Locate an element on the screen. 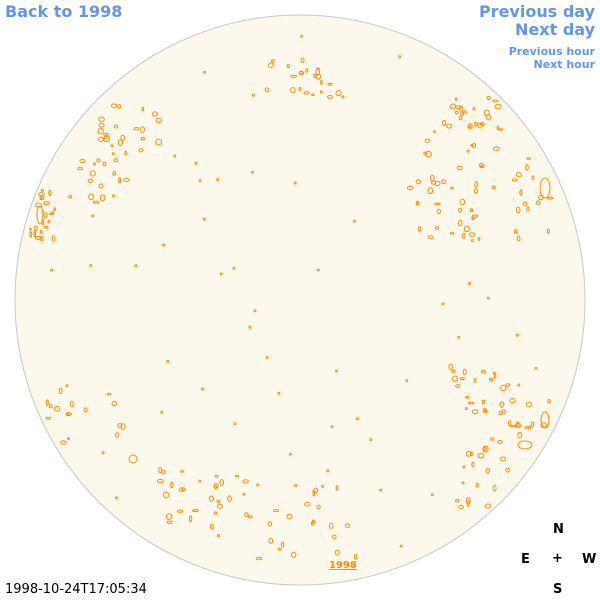  compass-north-label: N is located at coordinates (558, 529).